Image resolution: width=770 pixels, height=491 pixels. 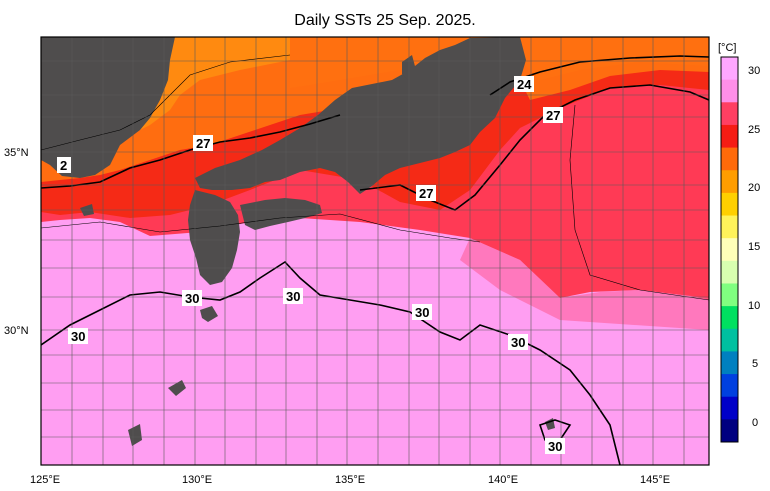 I want to click on sea-pink-east, so click(x=584, y=284).